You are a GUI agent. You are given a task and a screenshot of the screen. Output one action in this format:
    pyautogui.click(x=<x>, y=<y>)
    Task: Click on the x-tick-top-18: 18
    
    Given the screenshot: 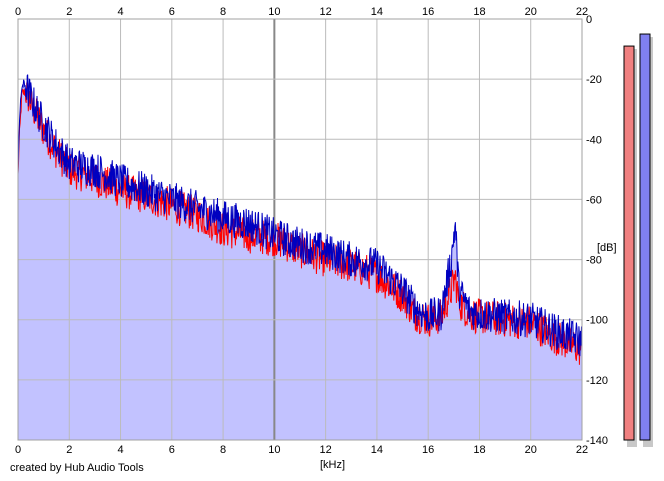 What is the action you would take?
    pyautogui.click(x=479, y=12)
    